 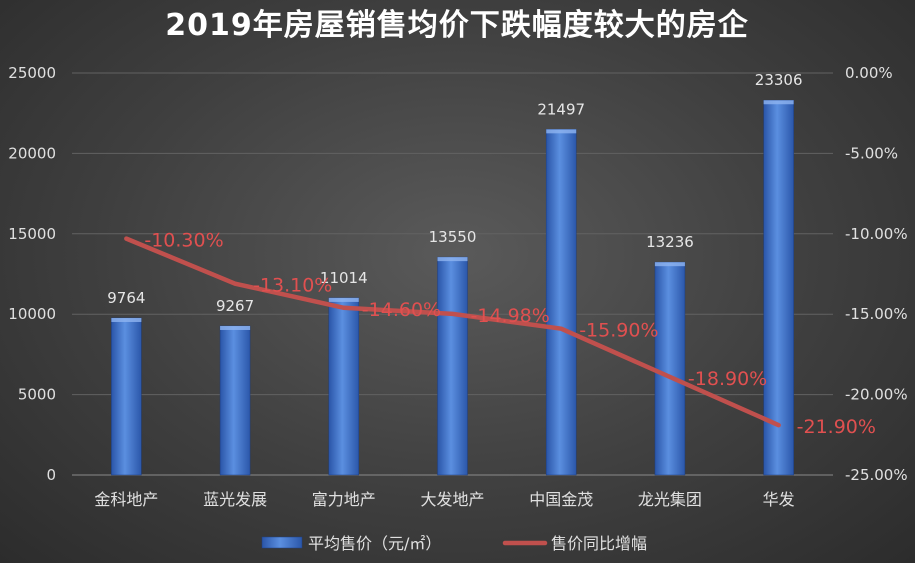 I want to click on left-tick-label: 0, so click(x=51, y=475).